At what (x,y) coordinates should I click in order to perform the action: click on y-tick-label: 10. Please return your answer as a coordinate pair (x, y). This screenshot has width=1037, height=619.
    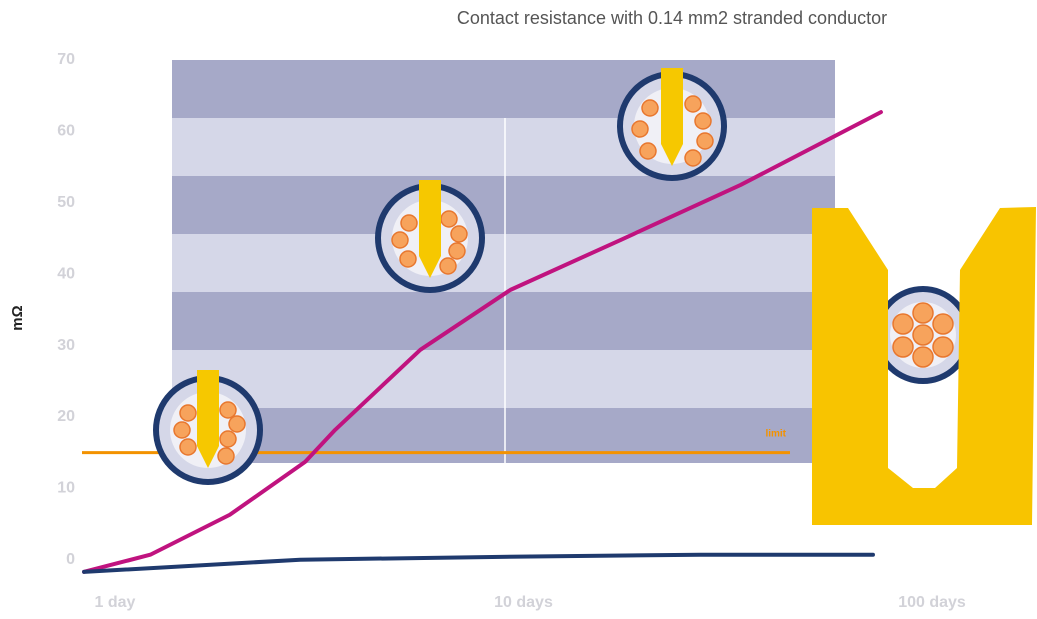
    Looking at the image, I should click on (66, 488).